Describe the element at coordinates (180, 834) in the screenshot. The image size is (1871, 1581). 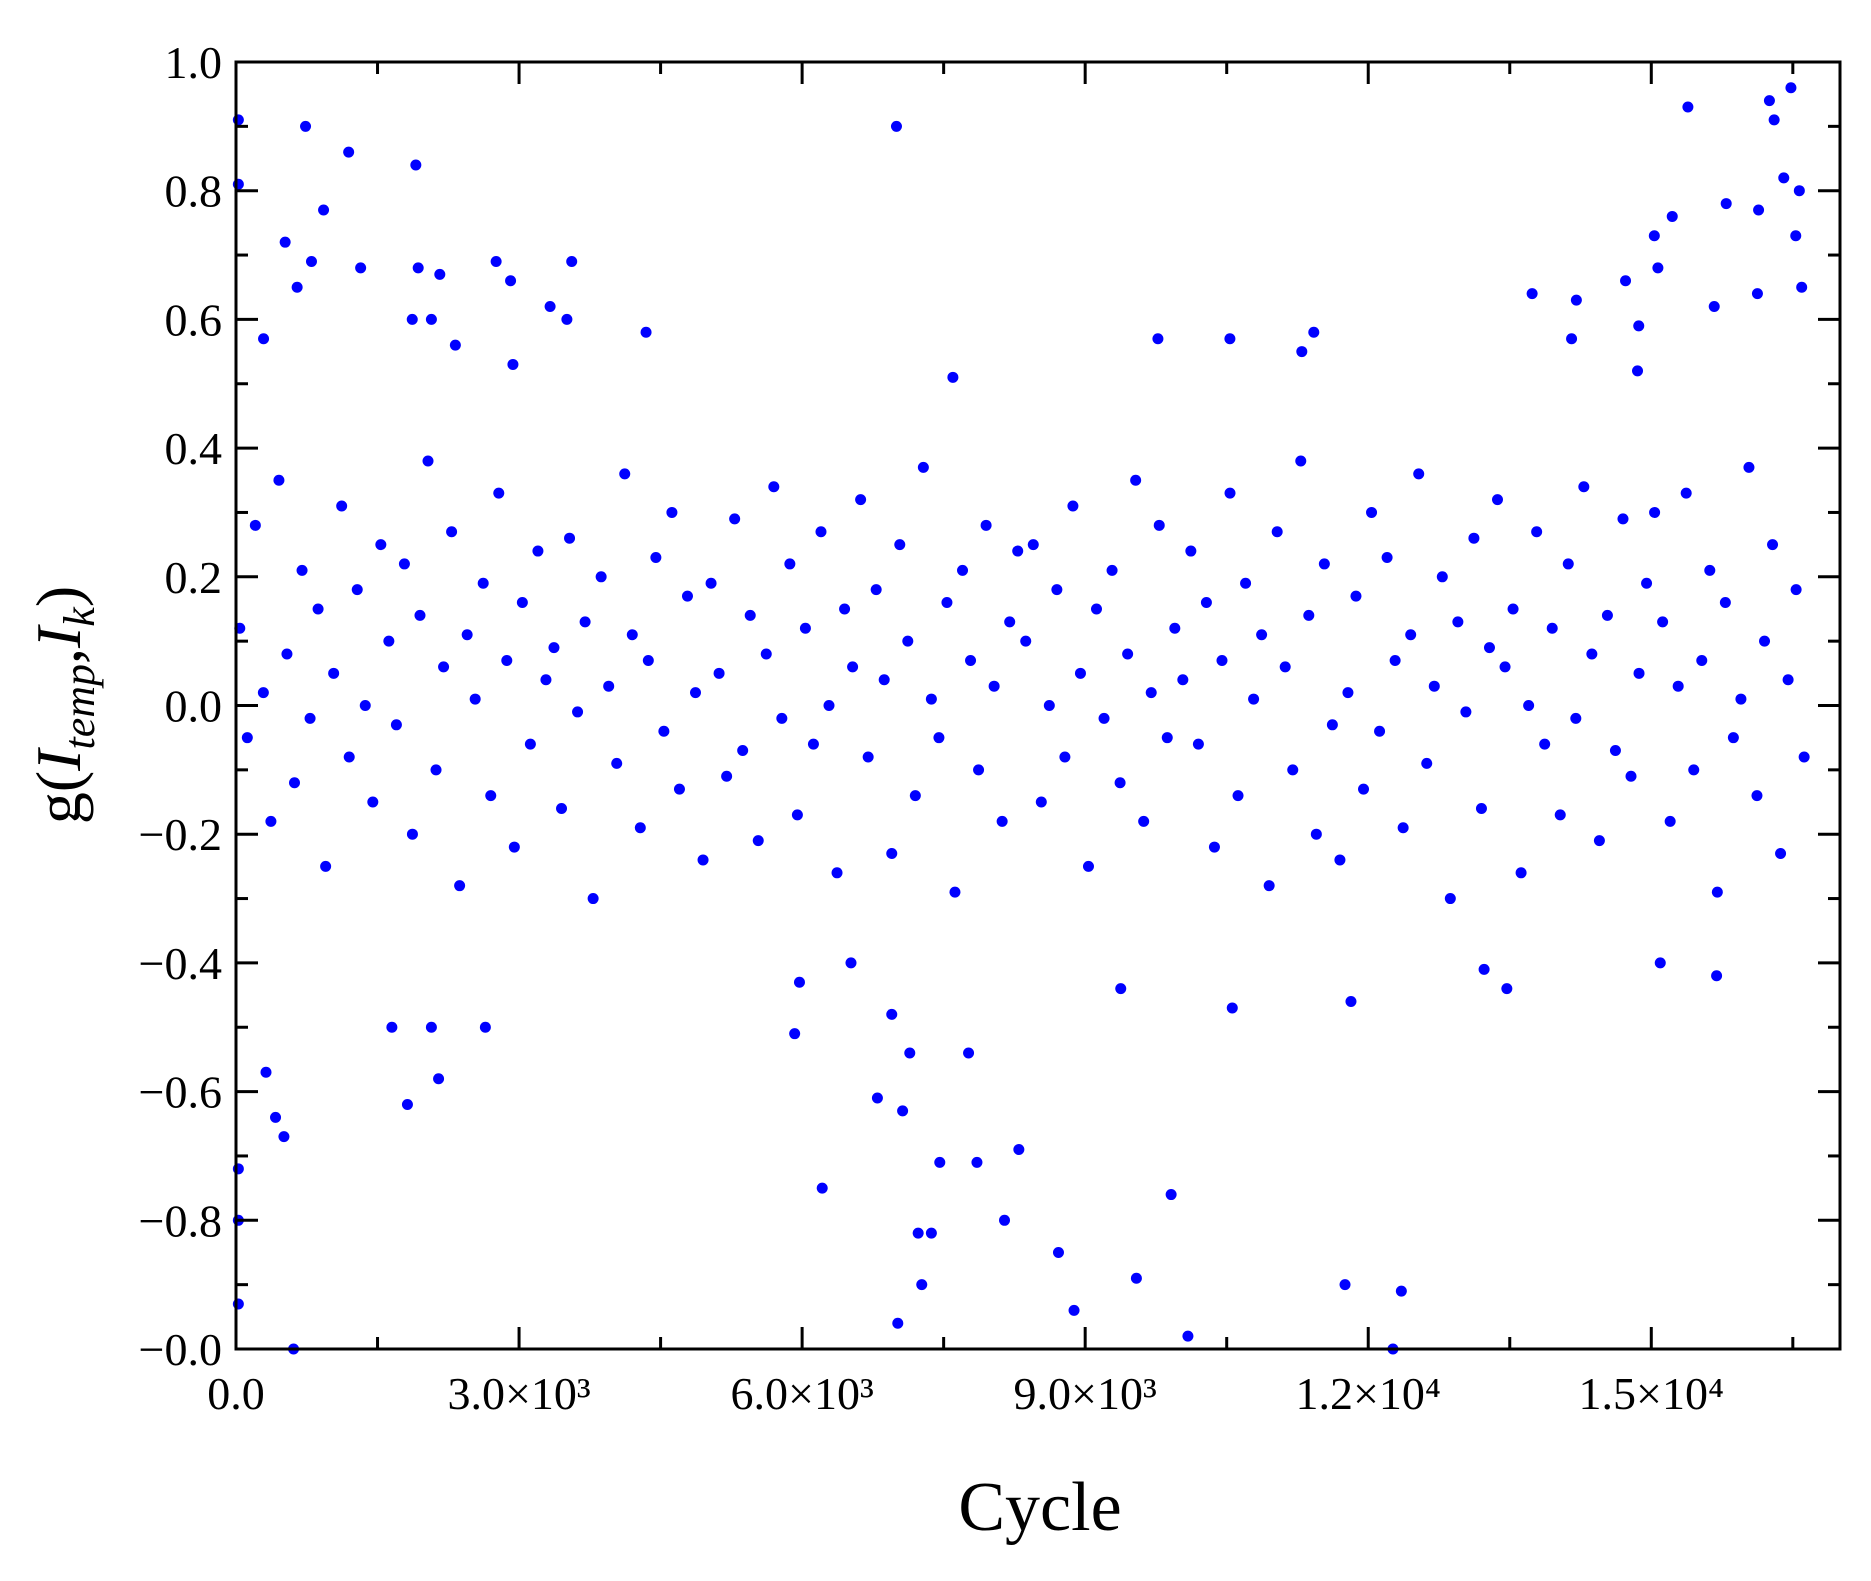
I see `y-tick-label: −0.2` at that location.